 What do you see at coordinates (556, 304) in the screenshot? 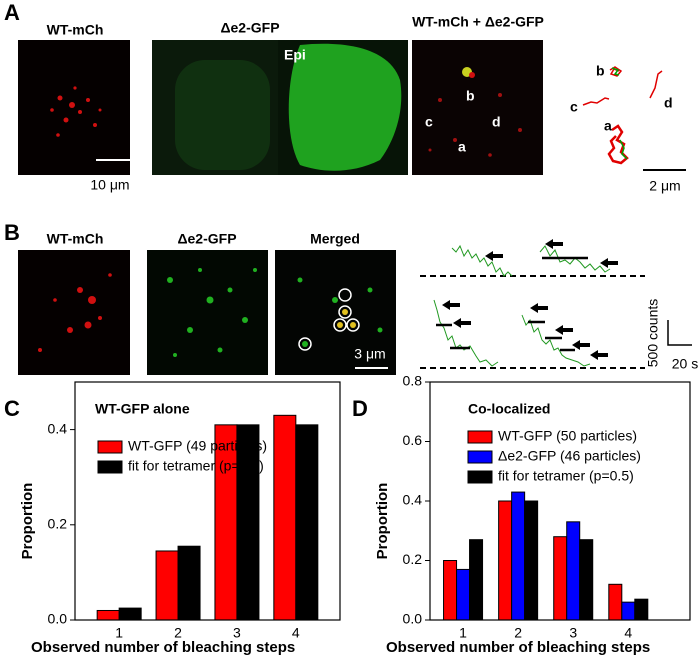
I see `bleaching-traces` at bounding box center [556, 304].